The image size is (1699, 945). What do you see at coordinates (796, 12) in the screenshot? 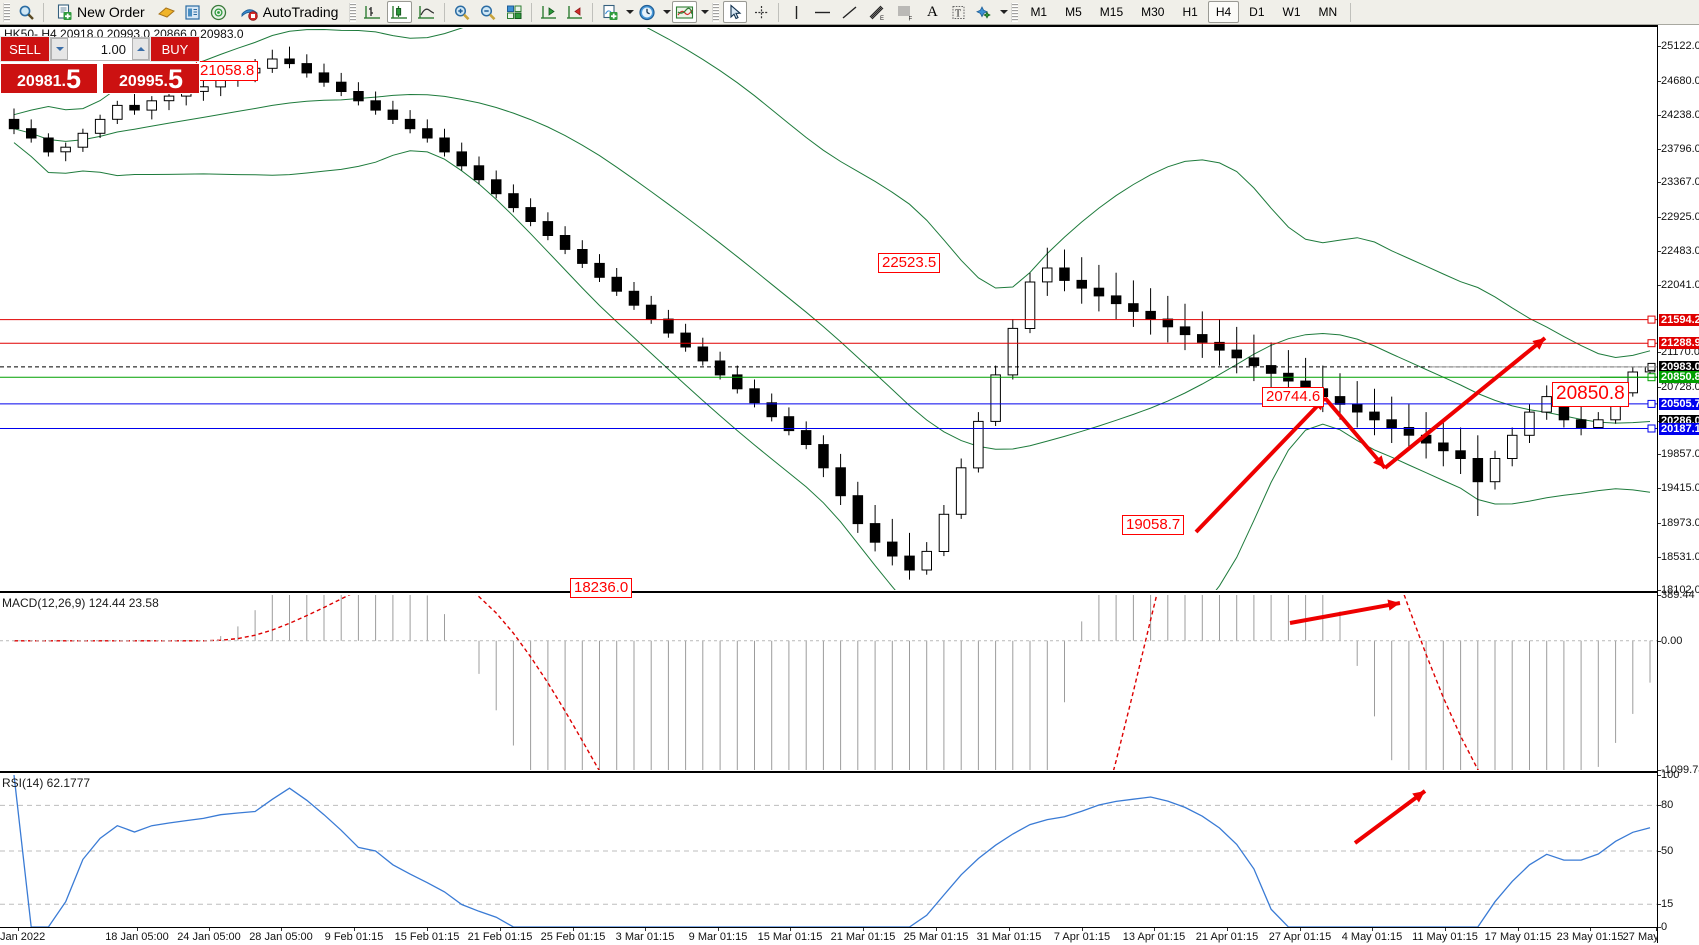
I see `vertical-line-icon` at bounding box center [796, 12].